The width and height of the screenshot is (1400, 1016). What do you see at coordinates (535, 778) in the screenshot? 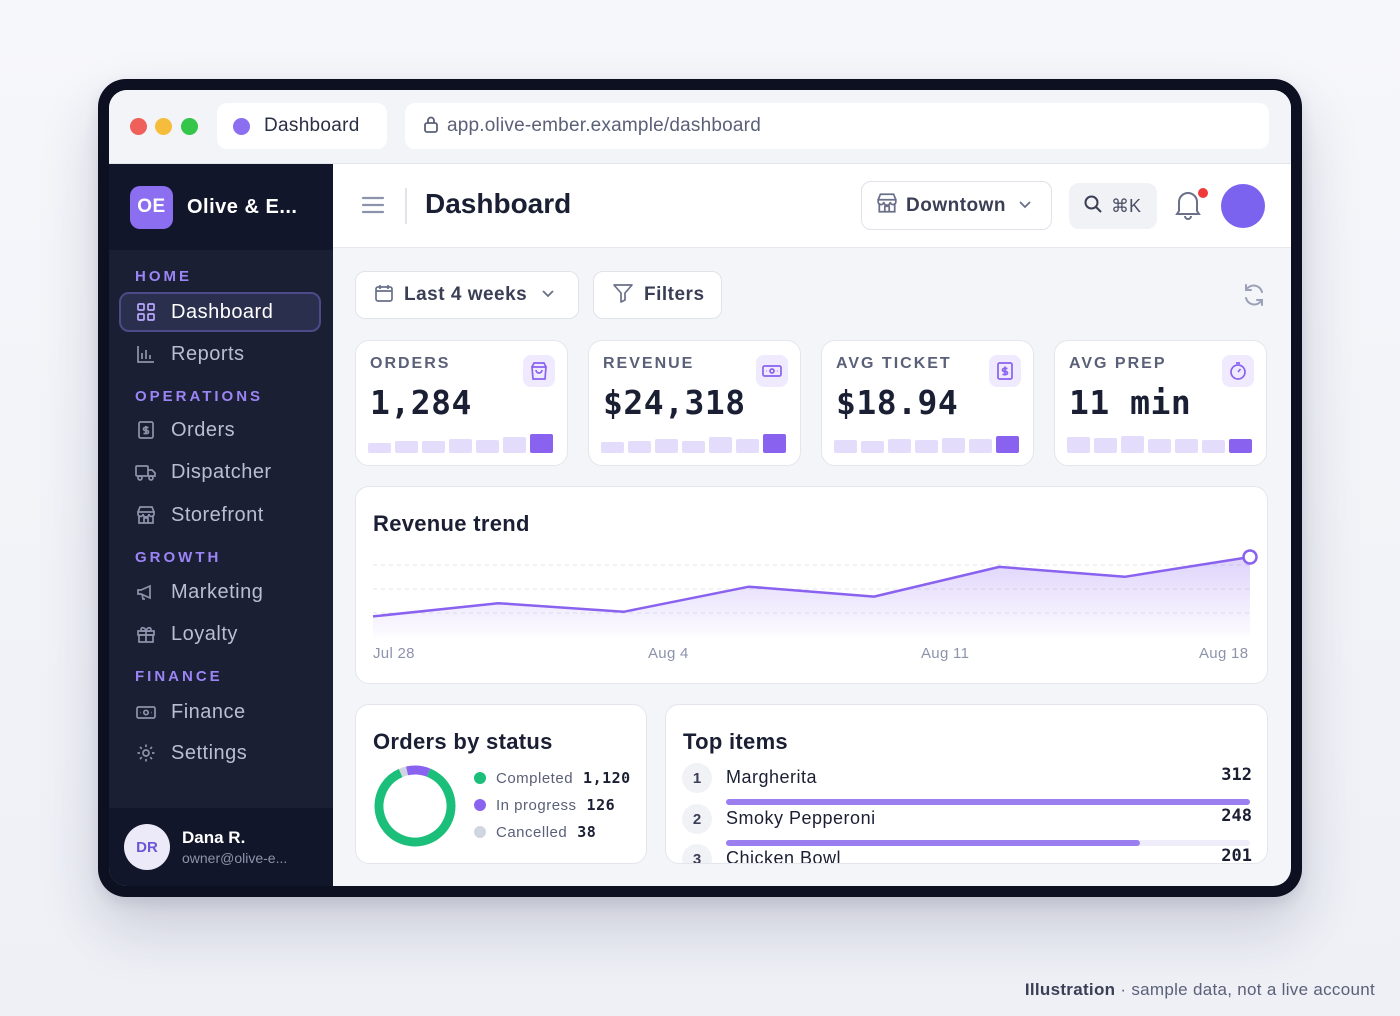
I see `legend-label: Completed` at bounding box center [535, 778].